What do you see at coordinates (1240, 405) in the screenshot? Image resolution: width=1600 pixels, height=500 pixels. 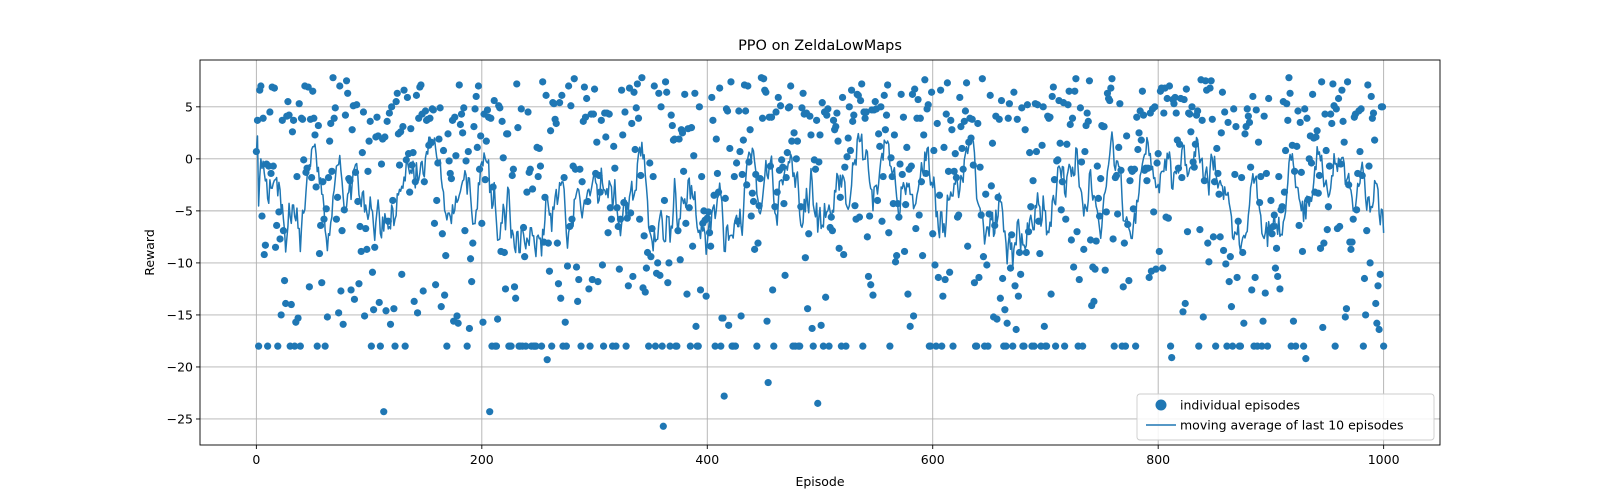 I see `legend-label-scatter: individual episodes` at bounding box center [1240, 405].